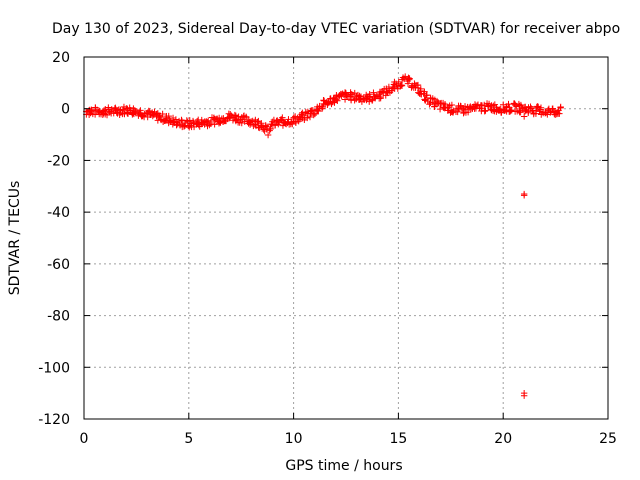 The height and width of the screenshot is (480, 640). I want to click on y-tick-label: -120, so click(54, 420).